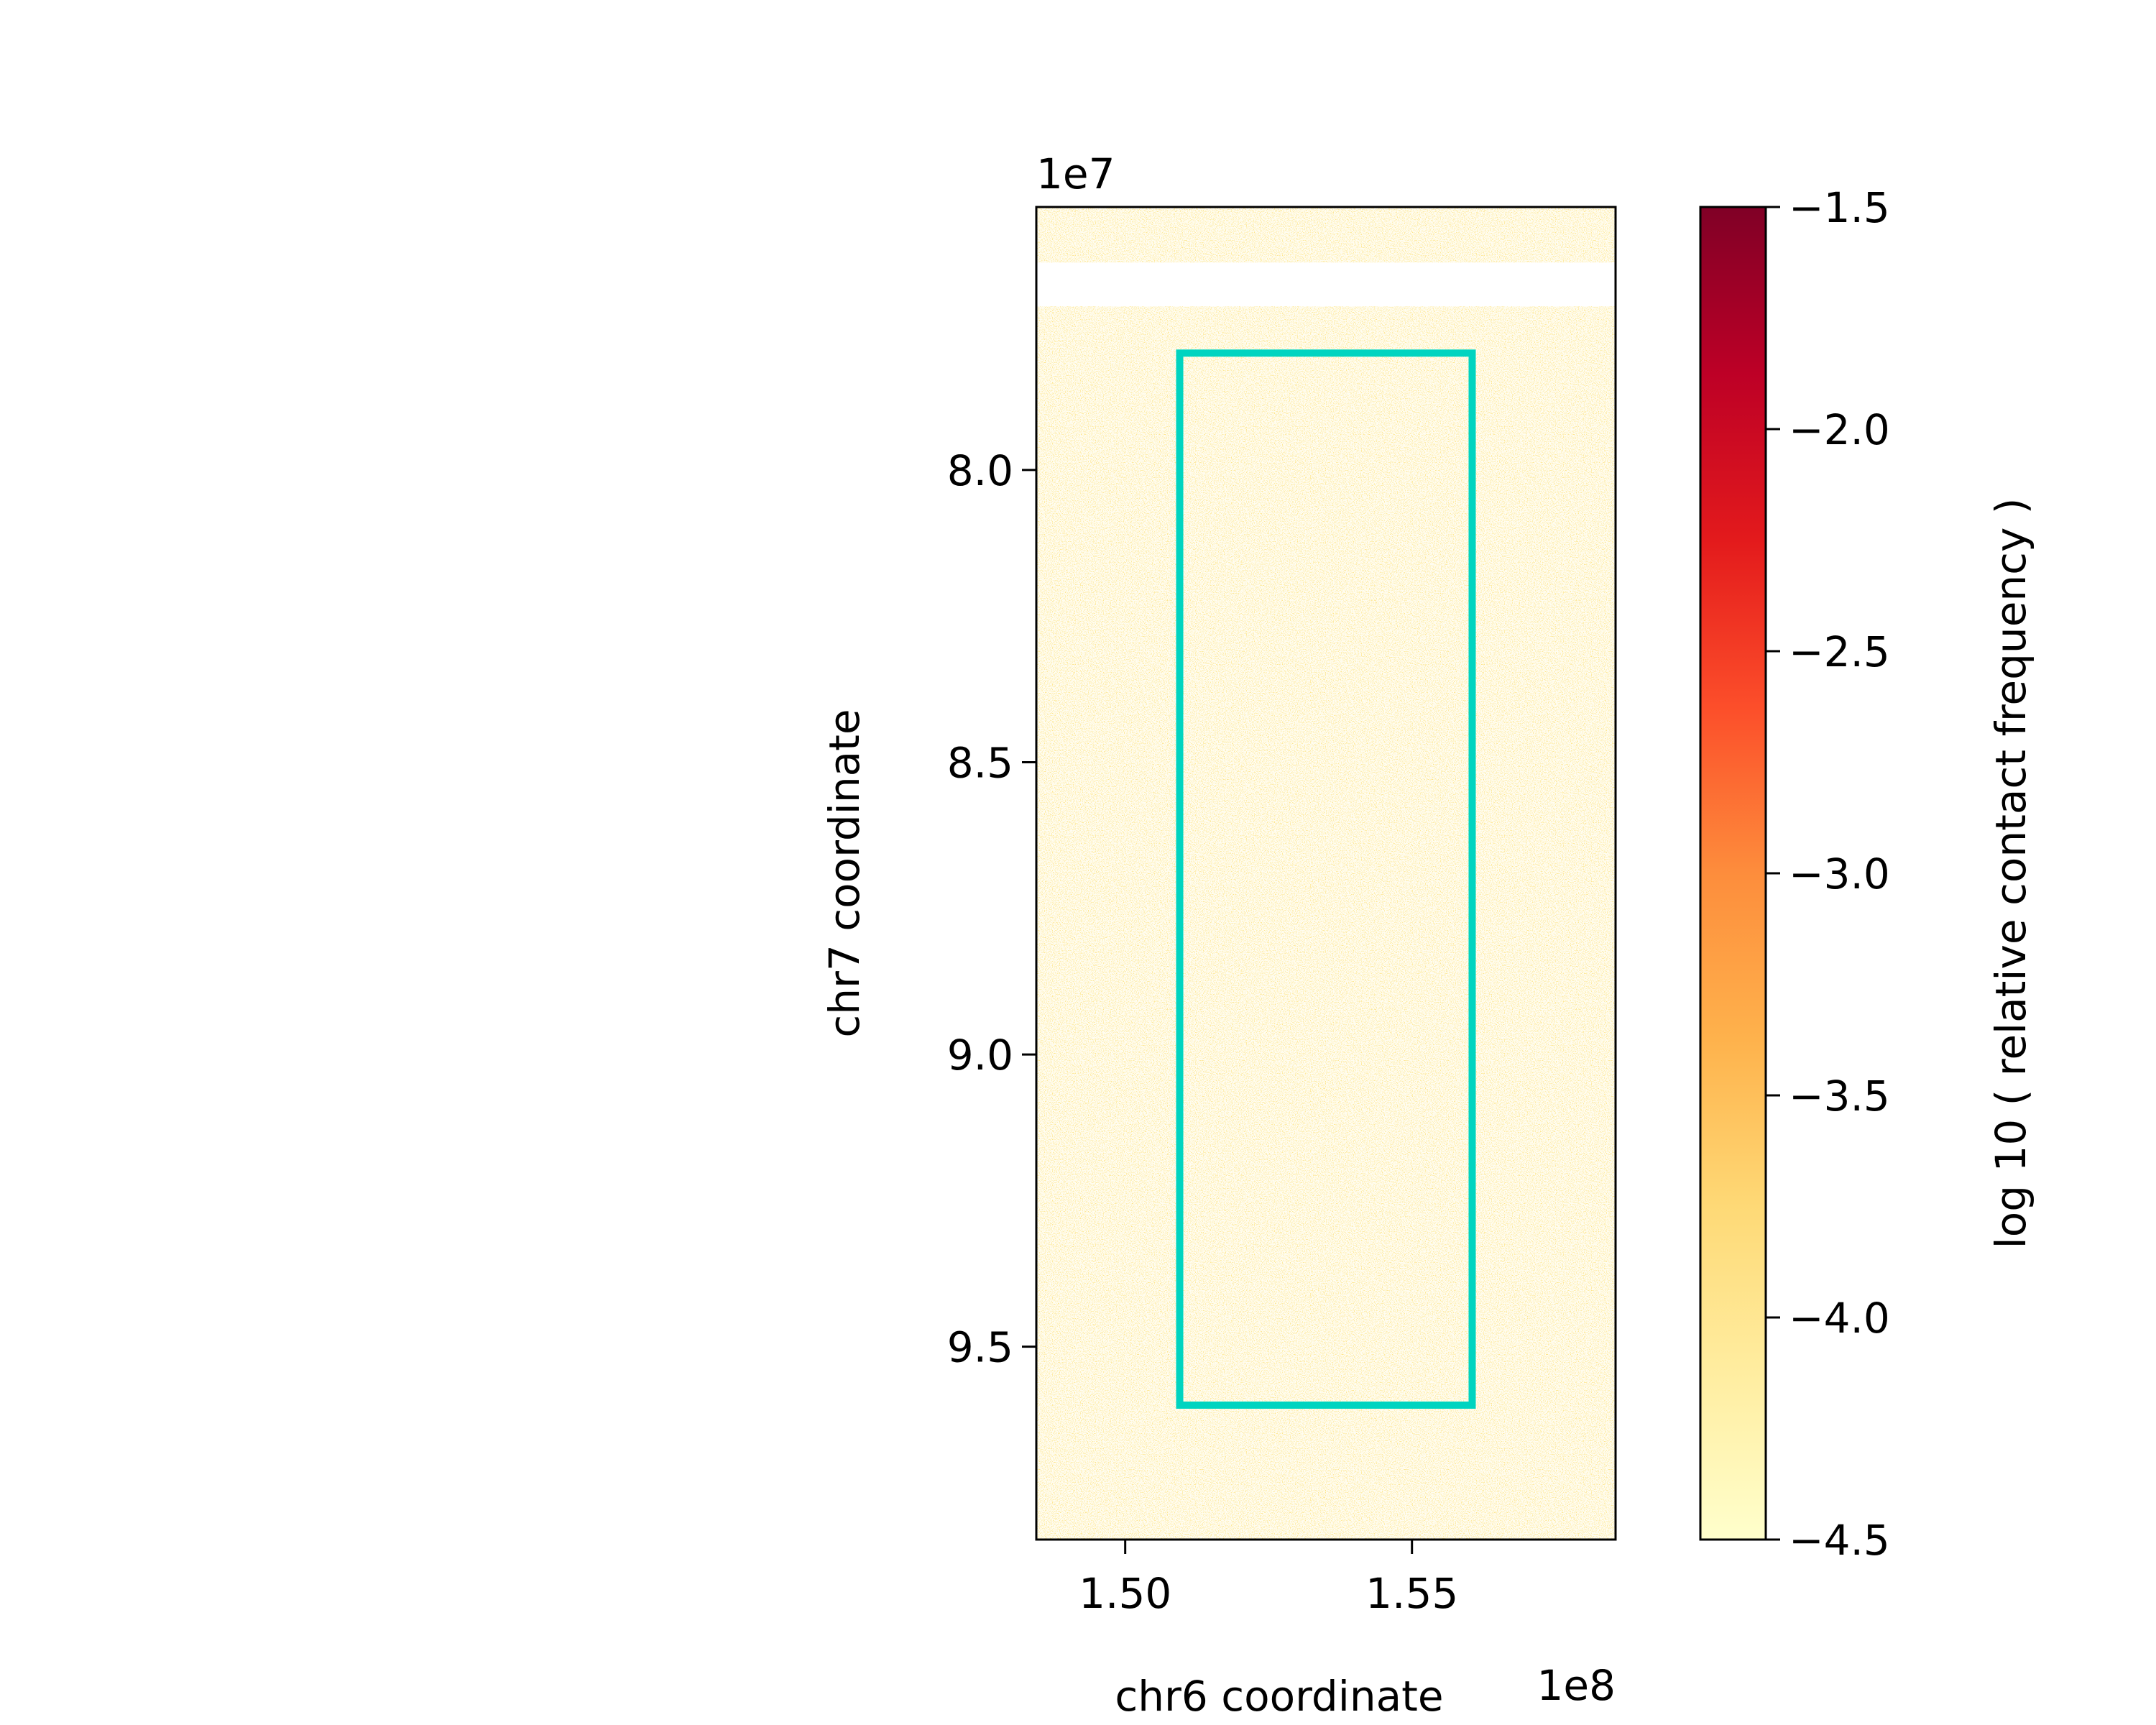  I want to click on colorbar-tick-label: −2.0, so click(1839, 429).